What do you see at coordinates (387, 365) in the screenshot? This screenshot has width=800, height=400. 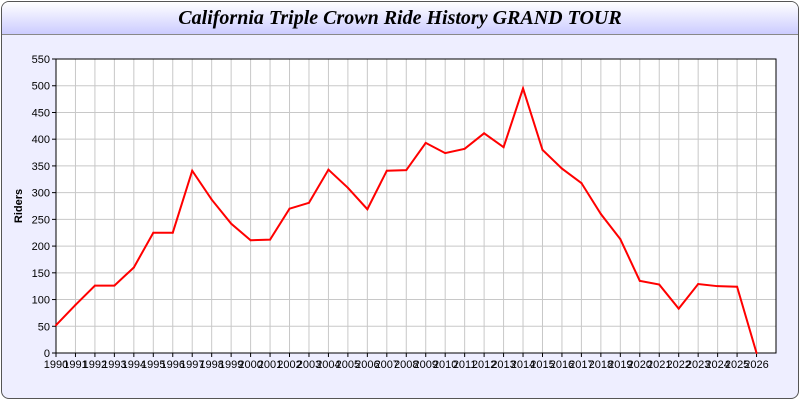 I see `x-tick-label: 2007` at bounding box center [387, 365].